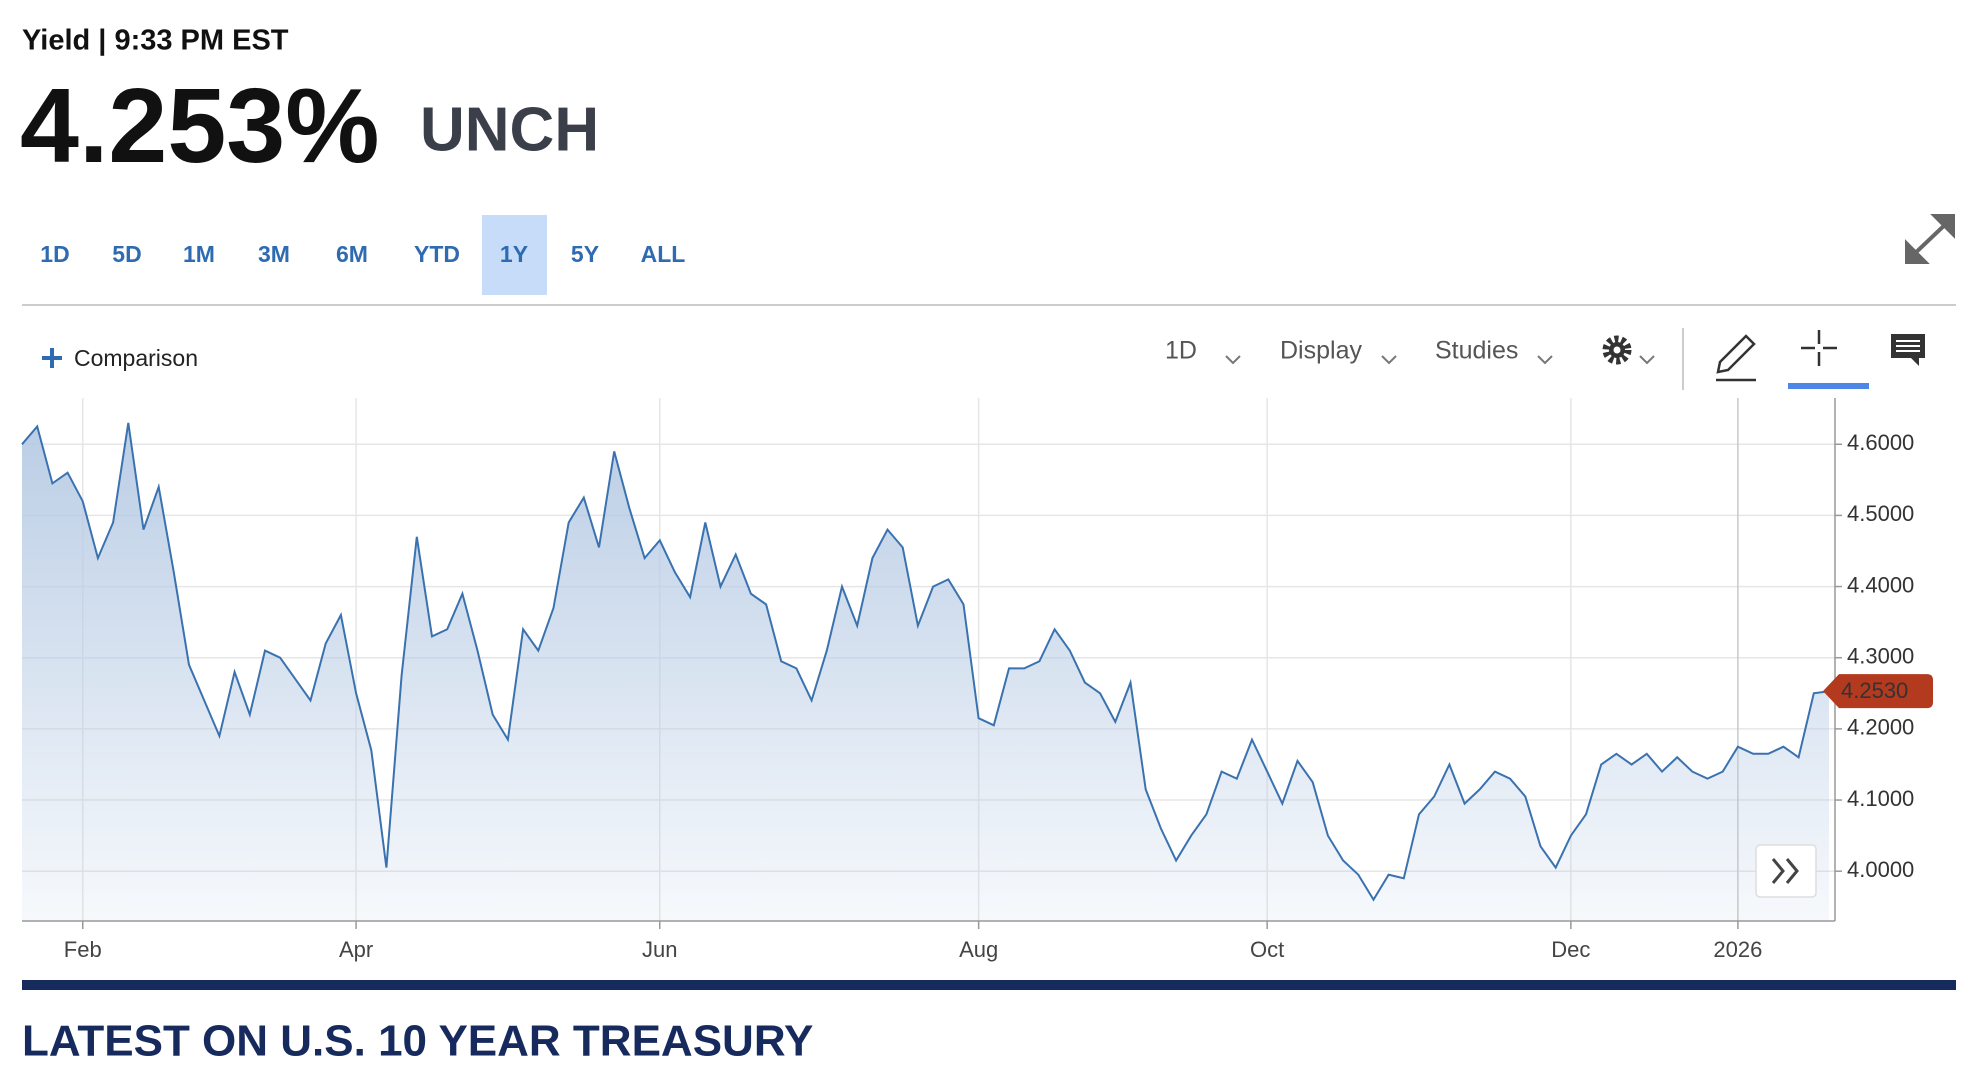 Image resolution: width=1976 pixels, height=1082 pixels. What do you see at coordinates (989, 985) in the screenshot?
I see `section-bar` at bounding box center [989, 985].